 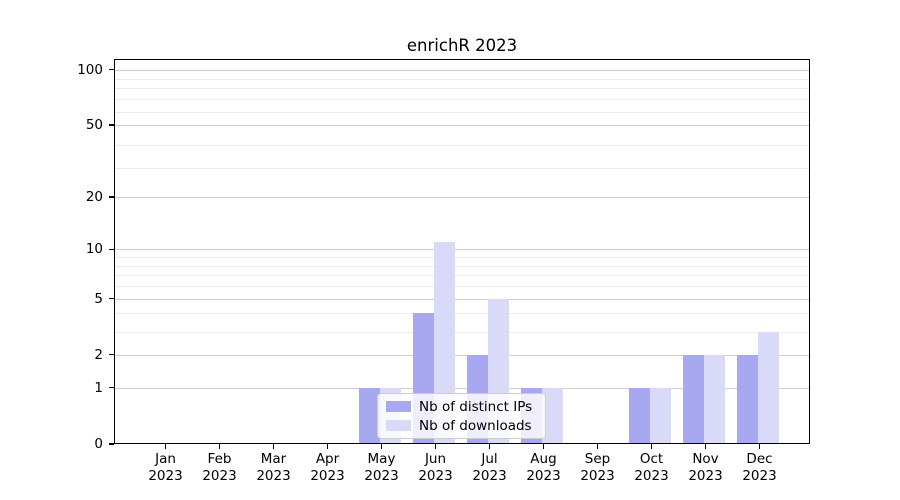 What do you see at coordinates (543, 467) in the screenshot?
I see `x-tick-label: Aug 2023` at bounding box center [543, 467].